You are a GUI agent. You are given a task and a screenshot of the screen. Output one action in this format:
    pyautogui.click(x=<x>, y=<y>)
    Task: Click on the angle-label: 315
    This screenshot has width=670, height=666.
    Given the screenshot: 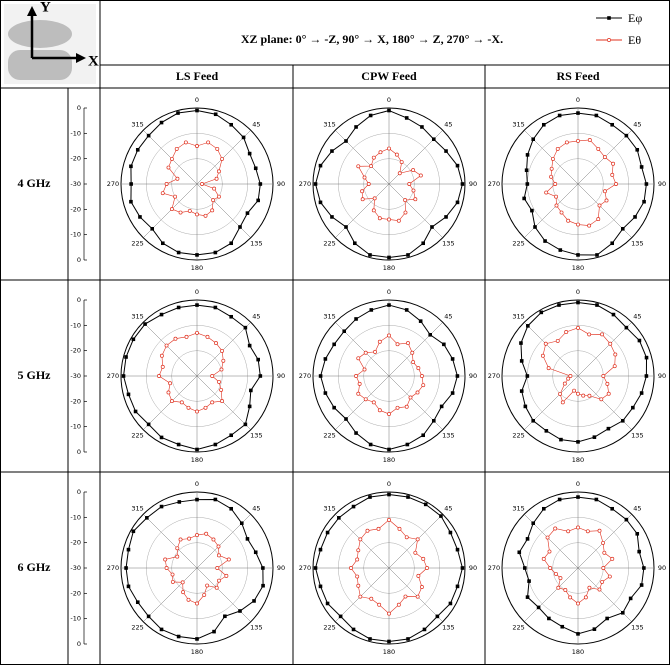 What is the action you would take?
    pyautogui.click(x=518, y=509)
    